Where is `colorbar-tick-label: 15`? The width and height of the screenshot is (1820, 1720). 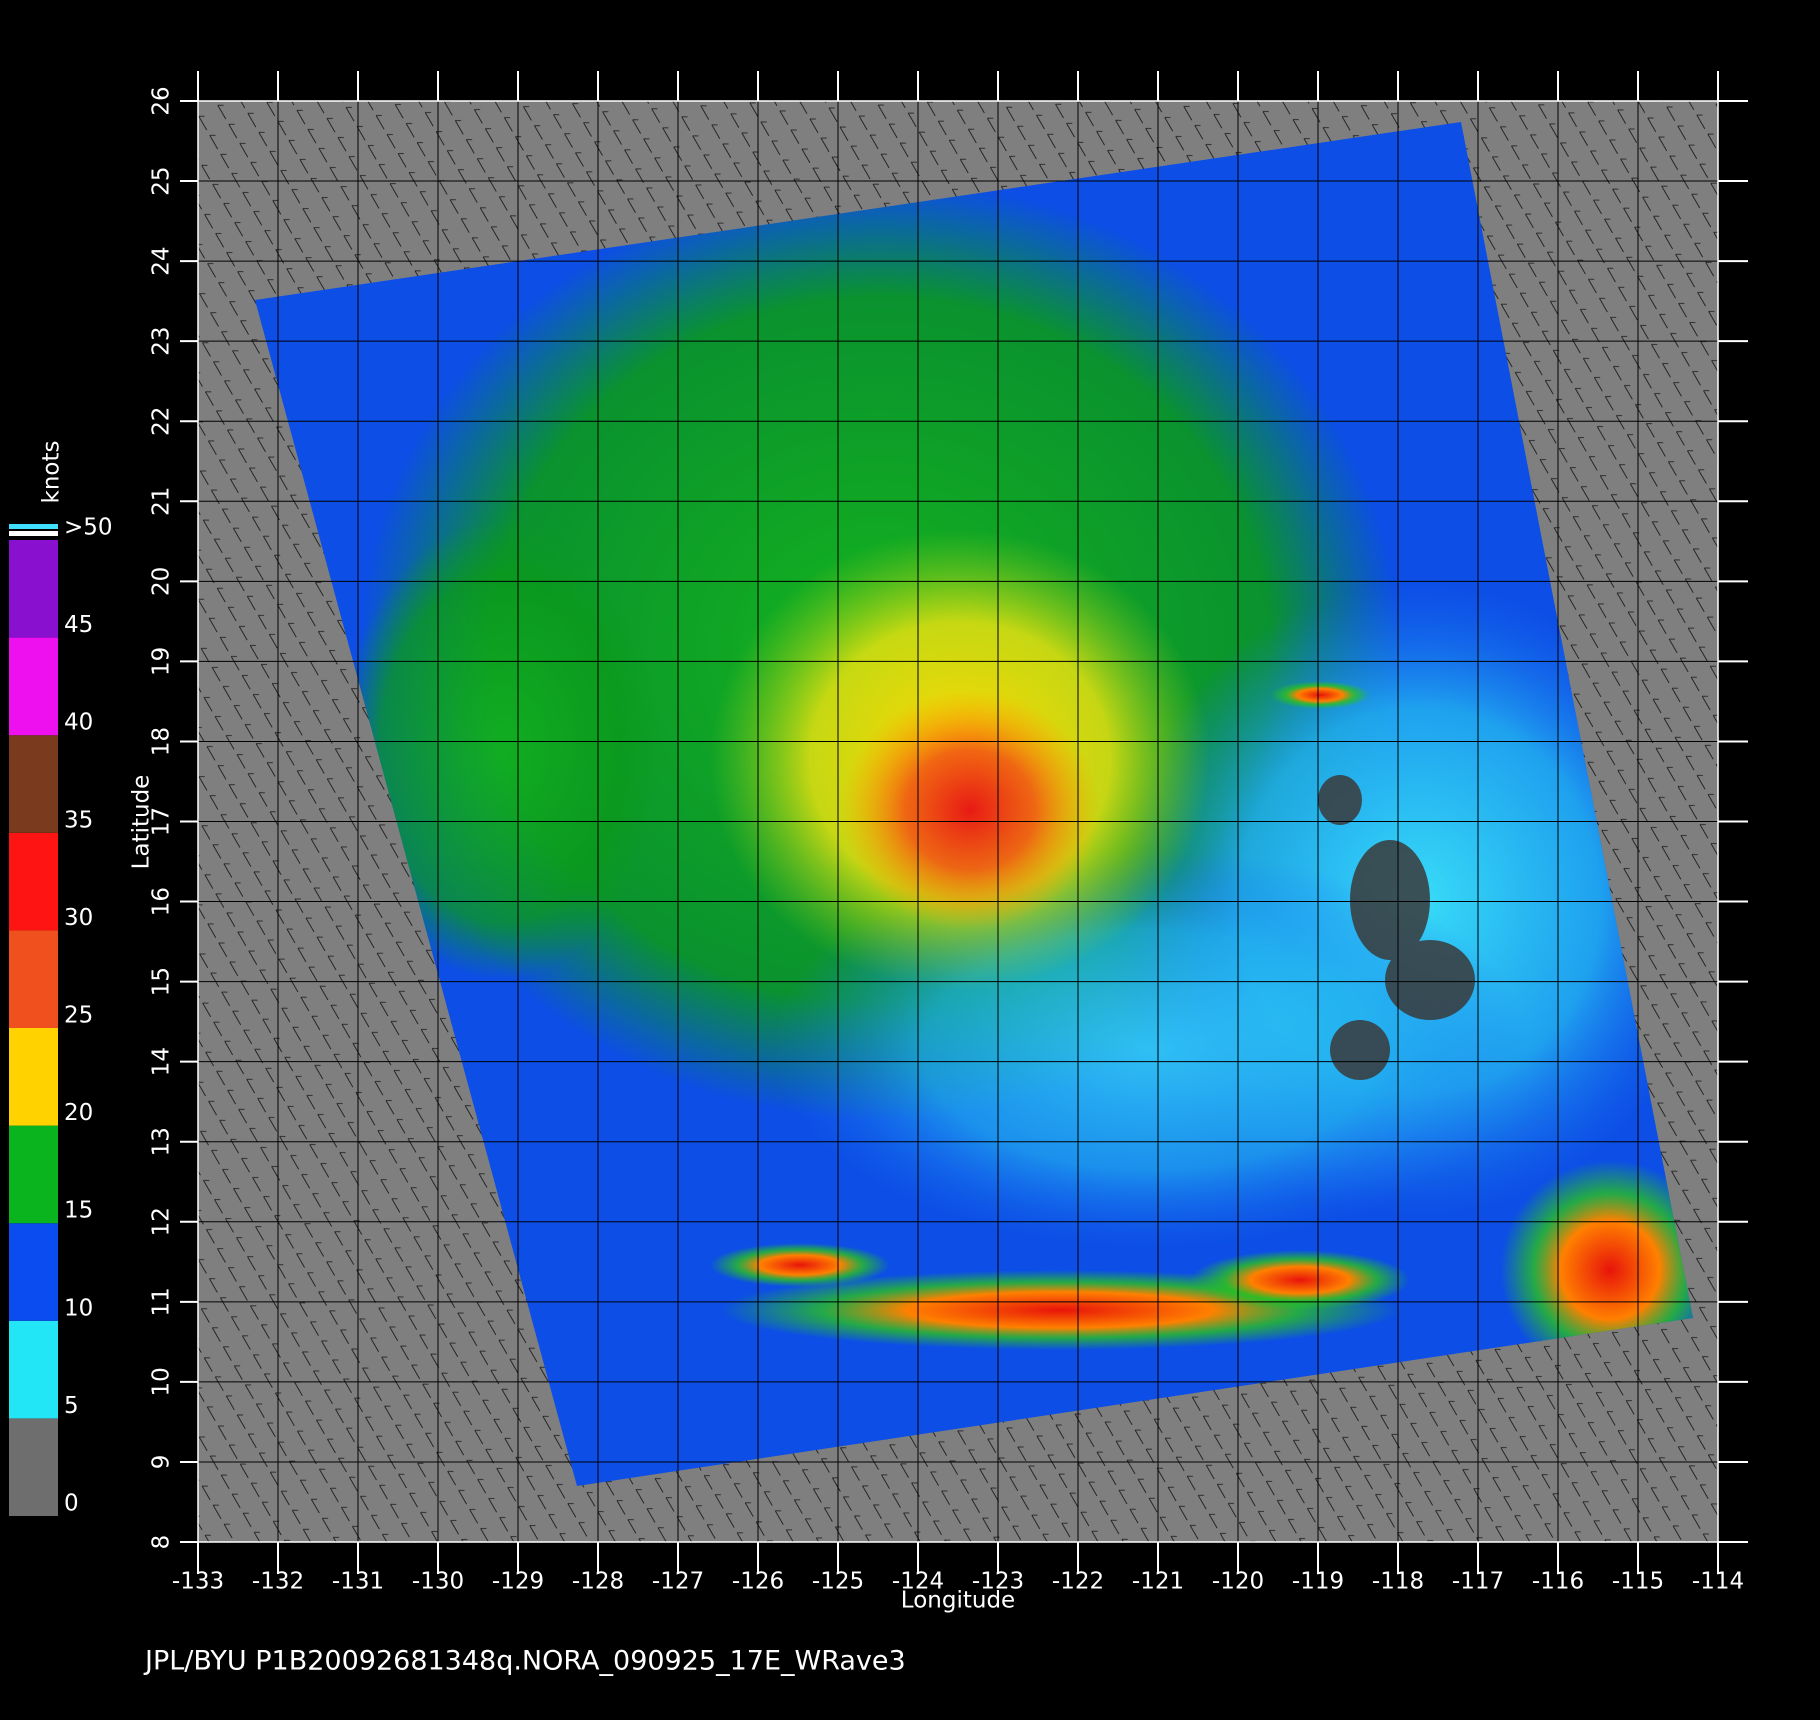 colorbar-tick-label: 15 is located at coordinates (78, 1211).